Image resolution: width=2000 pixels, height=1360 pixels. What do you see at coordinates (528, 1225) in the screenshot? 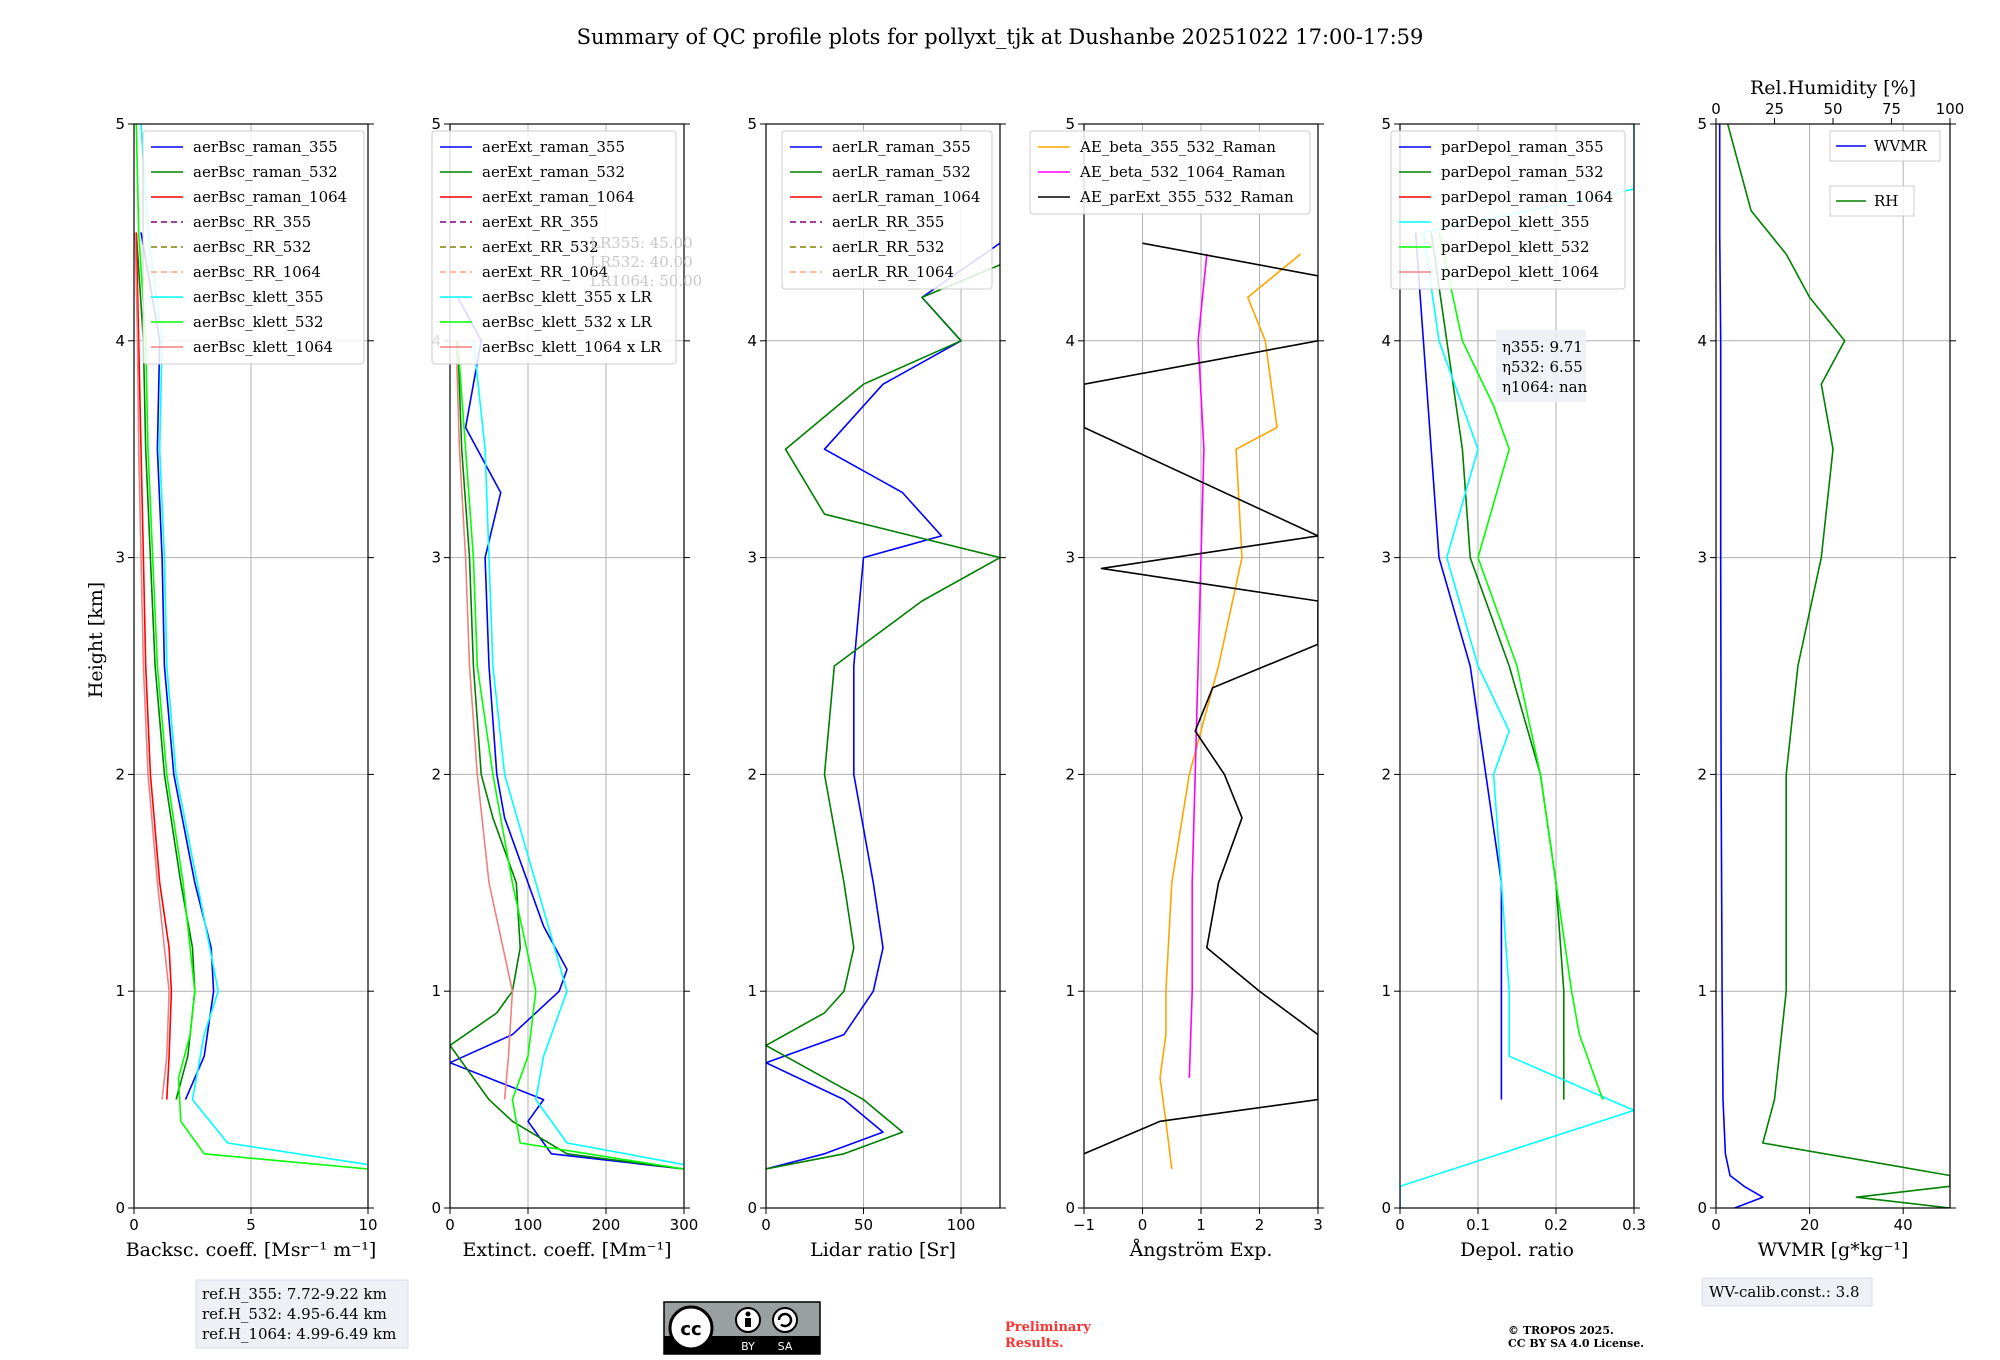
I see `x-tick-label: 100` at bounding box center [528, 1225].